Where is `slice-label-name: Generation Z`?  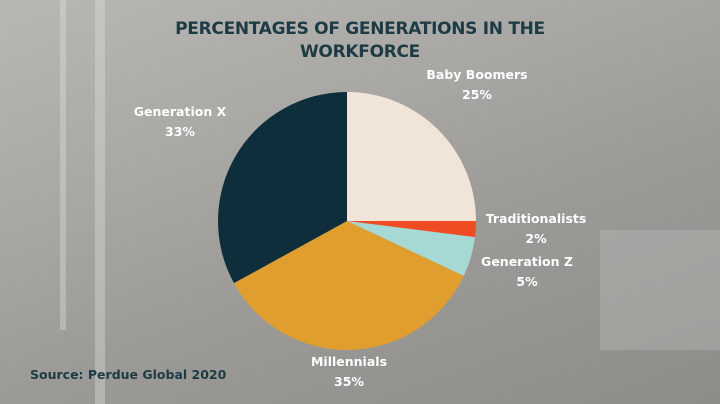 slice-label-name: Generation Z is located at coordinates (527, 261).